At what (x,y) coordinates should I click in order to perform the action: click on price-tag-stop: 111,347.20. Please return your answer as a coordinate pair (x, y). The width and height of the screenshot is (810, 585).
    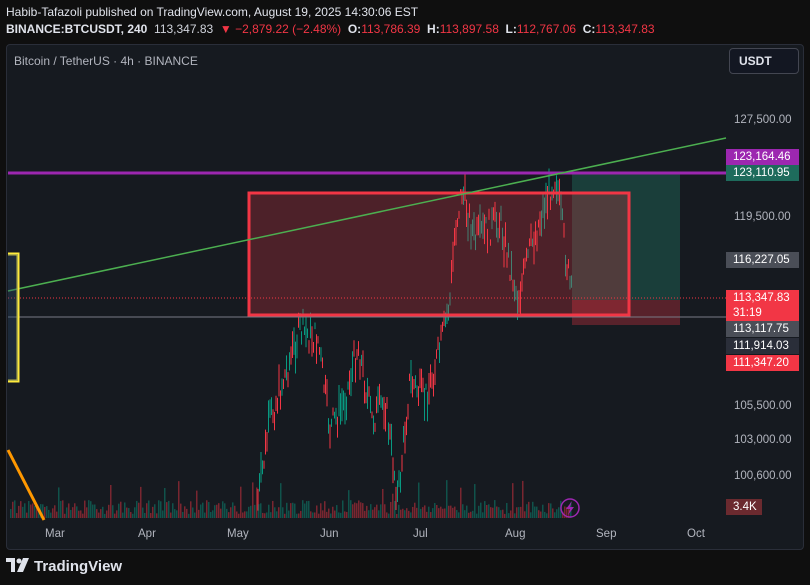
    Looking at the image, I should click on (762, 363).